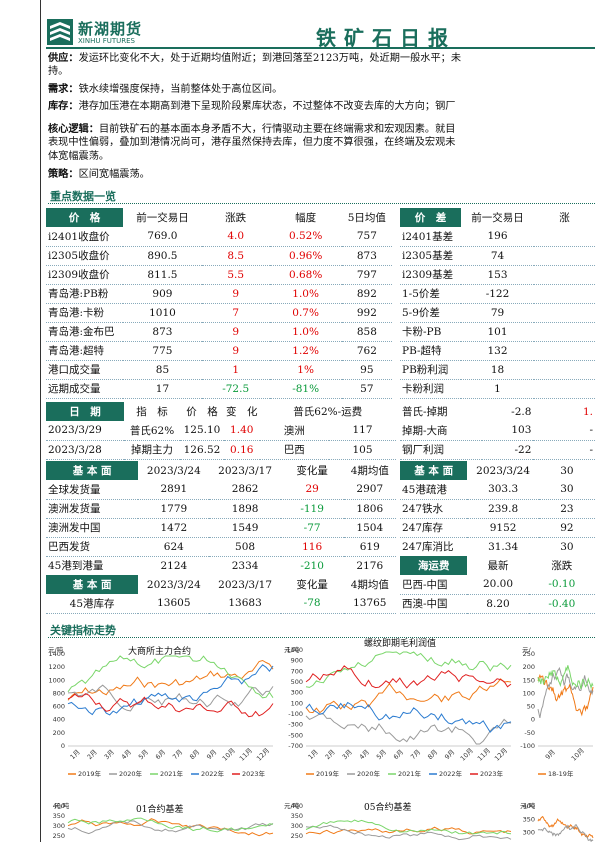  What do you see at coordinates (162, 313) in the screenshot?
I see `table-cell: 1010` at bounding box center [162, 313].